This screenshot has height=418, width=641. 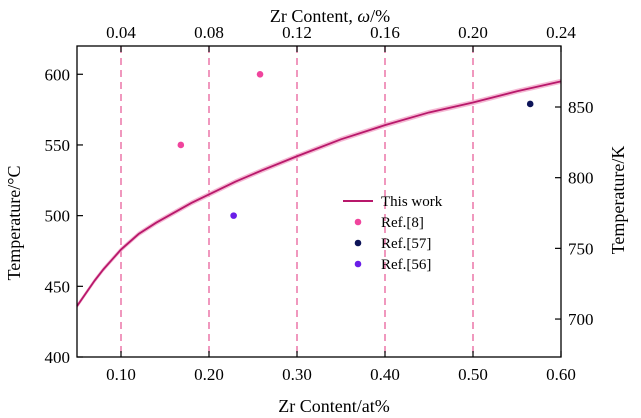 What do you see at coordinates (58, 357) in the screenshot?
I see `y-tick-label: 400` at bounding box center [58, 357].